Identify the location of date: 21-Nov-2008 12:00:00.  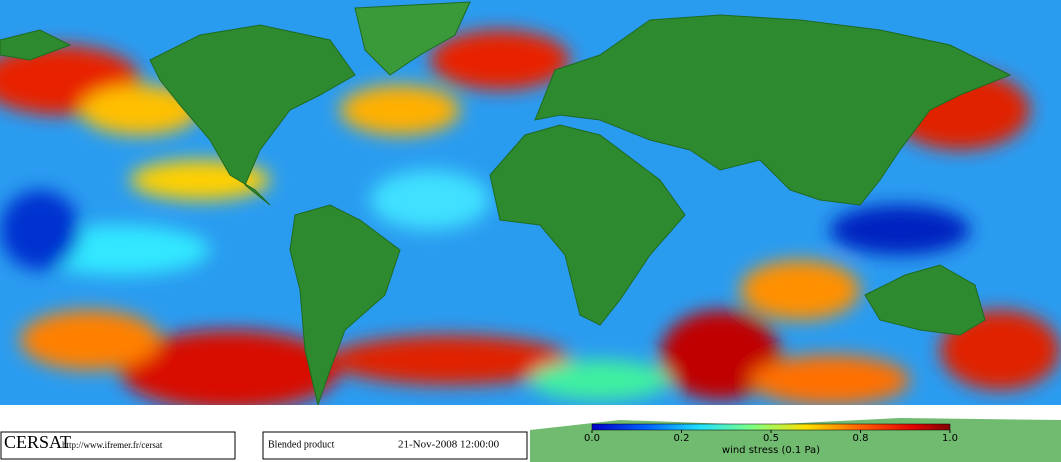
(449, 445).